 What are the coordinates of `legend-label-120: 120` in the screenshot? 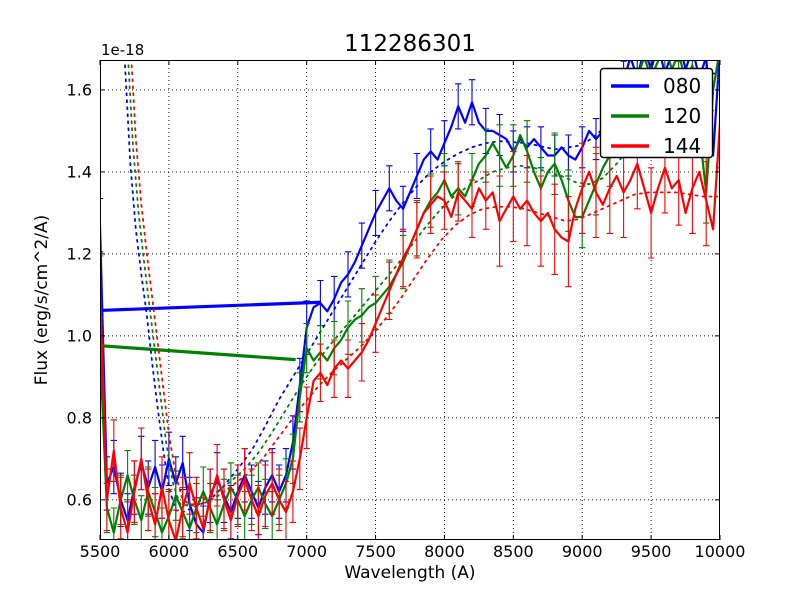 It's located at (682, 116).